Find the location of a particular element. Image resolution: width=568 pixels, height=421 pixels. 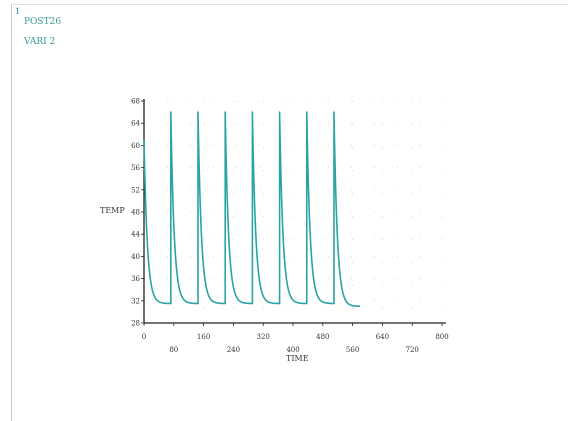

y-axis-label: TEMP is located at coordinates (112, 210).